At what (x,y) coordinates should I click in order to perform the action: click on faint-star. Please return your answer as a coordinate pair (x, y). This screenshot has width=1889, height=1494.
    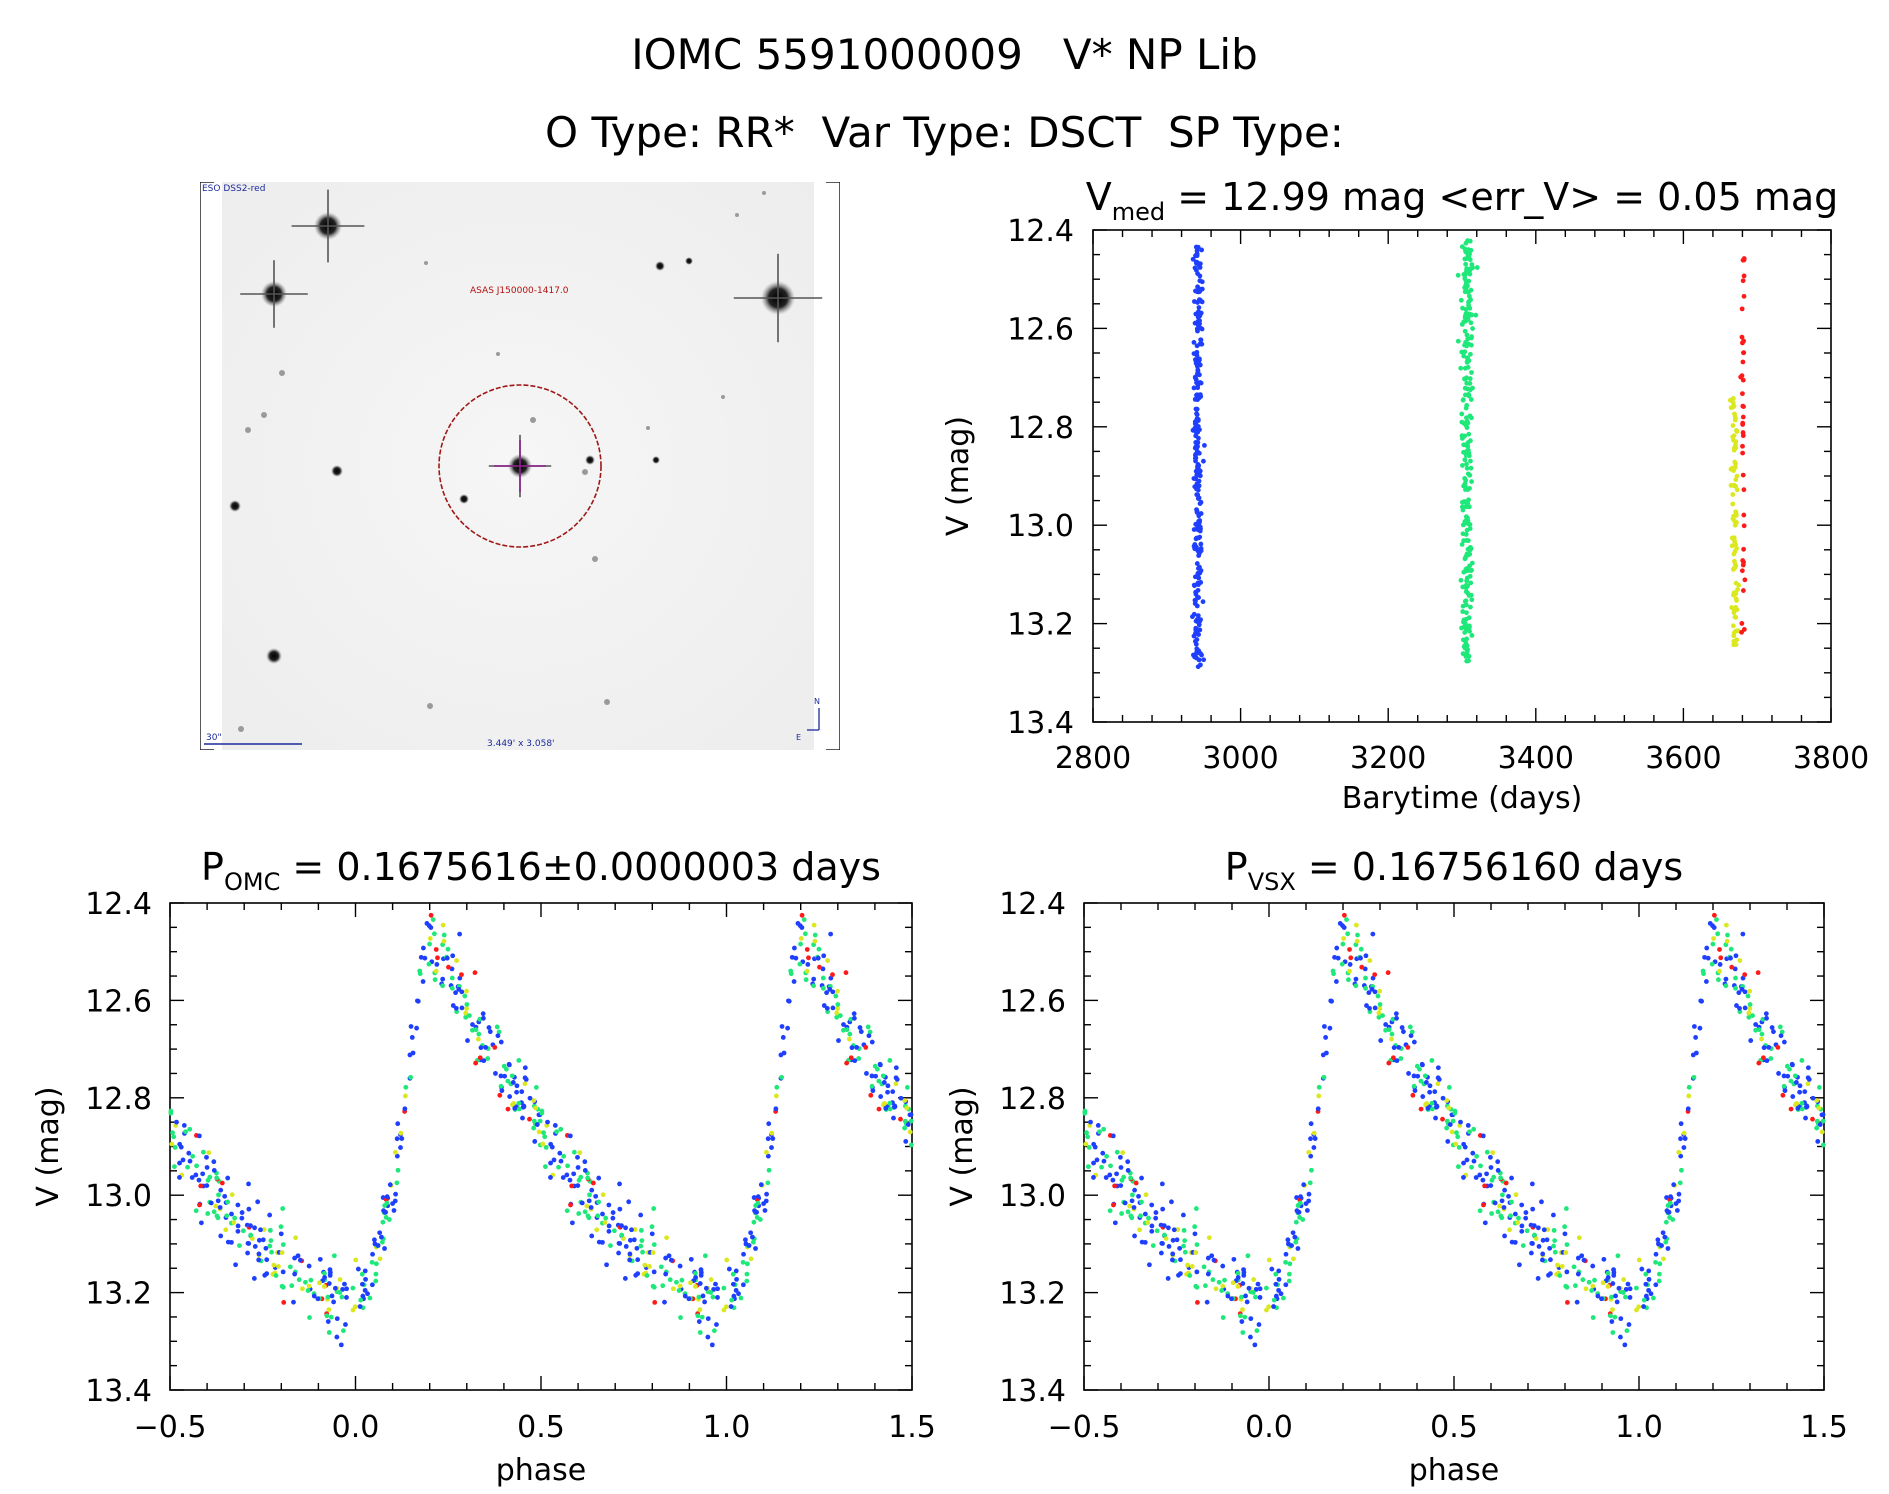
    Looking at the image, I should click on (248, 430).